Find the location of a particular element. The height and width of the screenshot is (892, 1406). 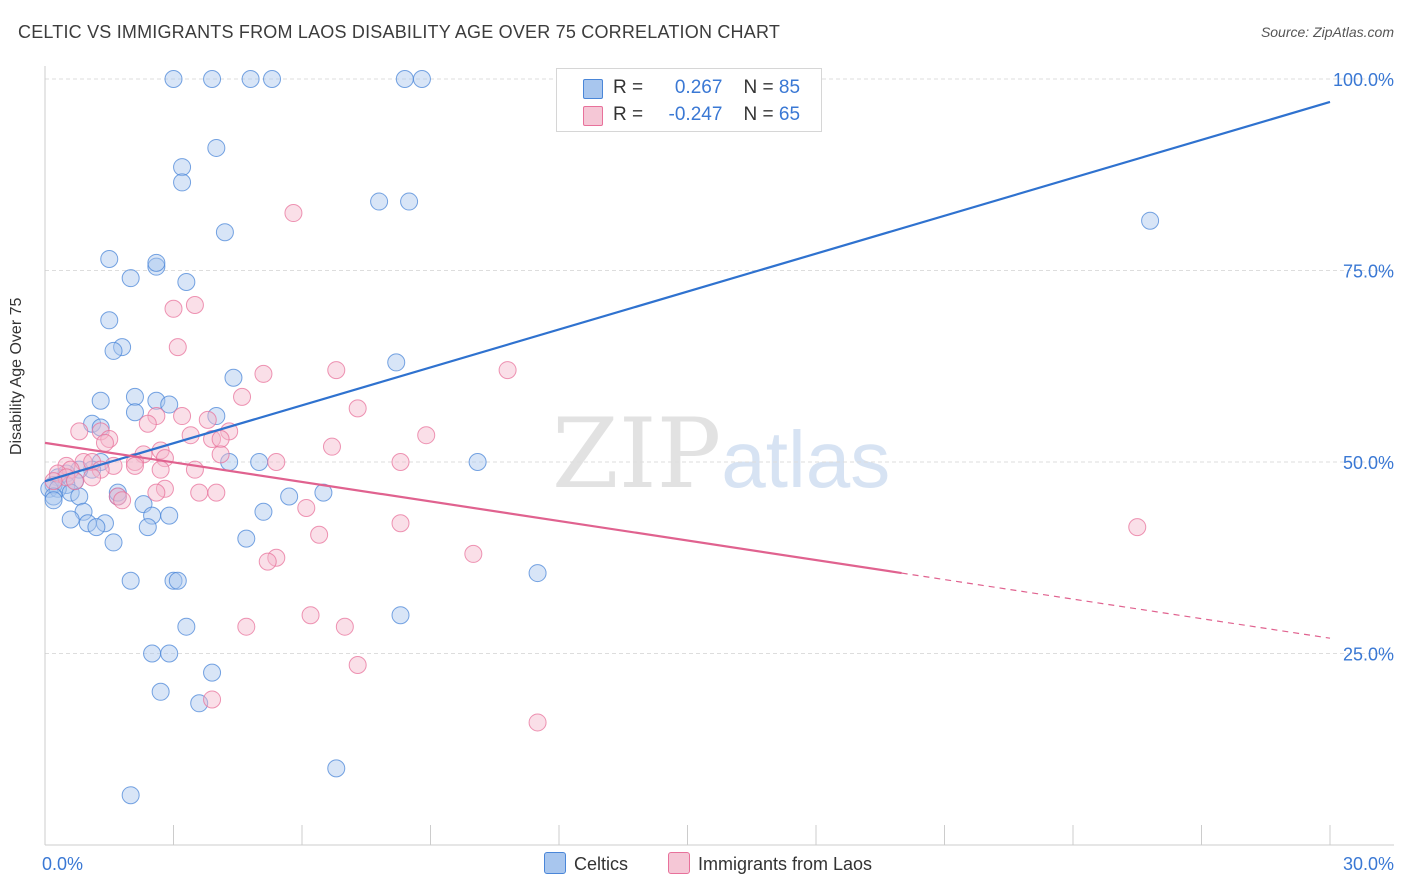

y-tick-label: 100.0% is located at coordinates (1363, 80).